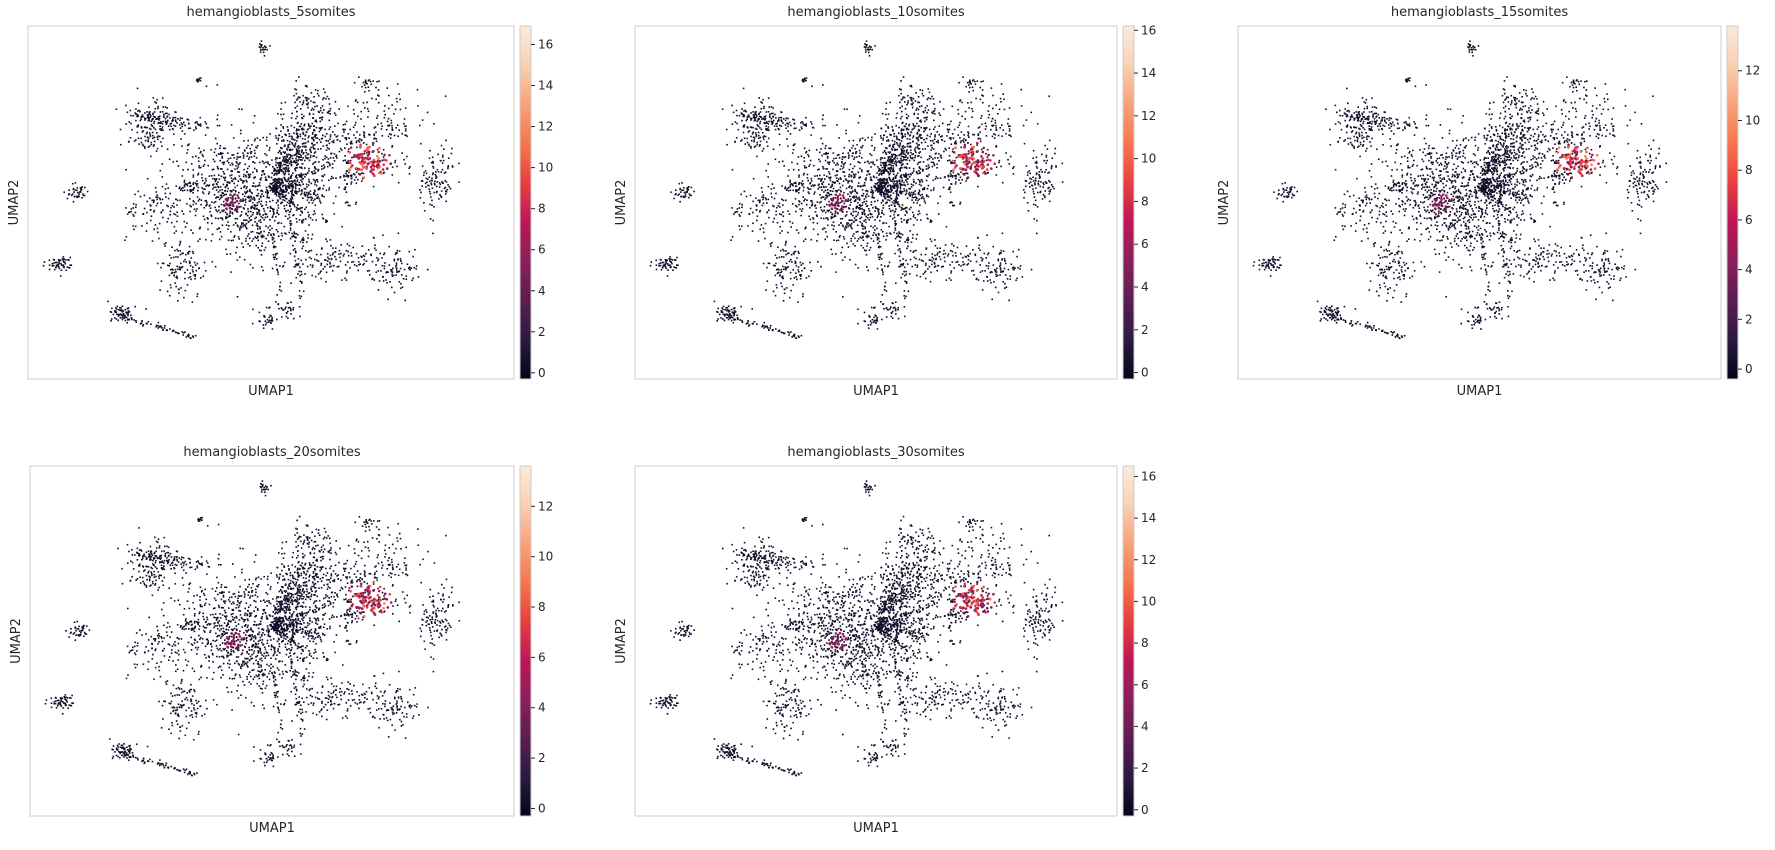 Image resolution: width=1775 pixels, height=850 pixels. What do you see at coordinates (270, 12) in the screenshot?
I see `panel-title: hemangioblasts_5somites` at bounding box center [270, 12].